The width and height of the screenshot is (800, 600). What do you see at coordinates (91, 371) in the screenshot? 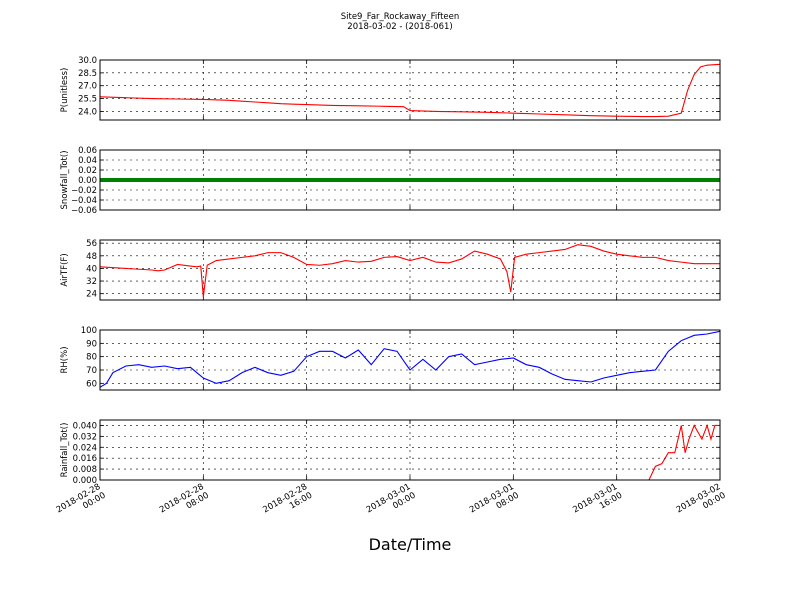
I see `y-tick-label: 70` at bounding box center [91, 371].